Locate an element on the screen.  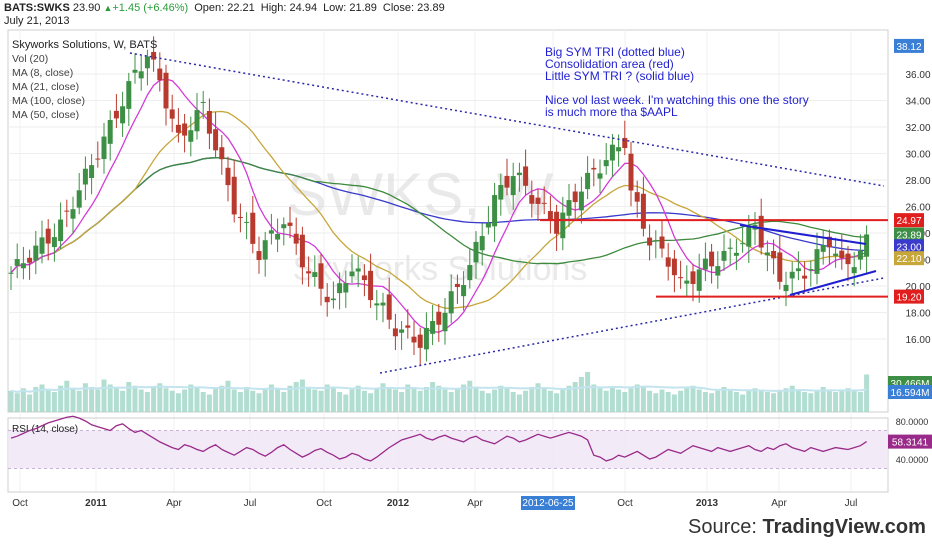
annotation-line: Consolidation area (red) is located at coordinates (609, 64).